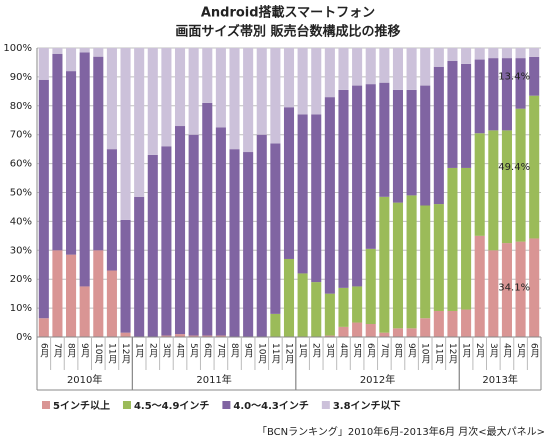 The width and height of the screenshot is (550, 442). Describe the element at coordinates (46, 405) in the screenshot. I see `legend-swatch` at that location.